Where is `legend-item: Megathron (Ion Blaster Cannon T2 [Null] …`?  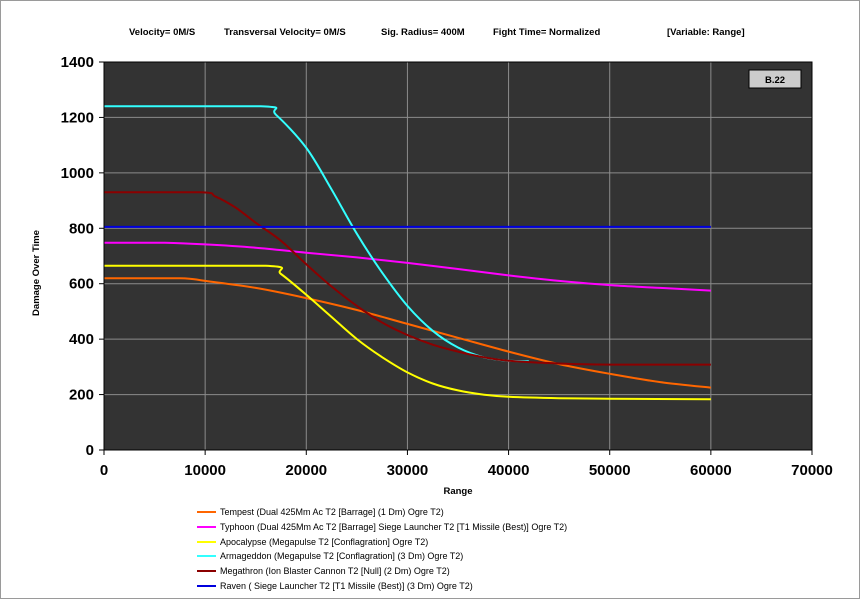
legend-item: Megathron (Ion Blaster Cannon T2 [Null] … is located at coordinates (476, 571).